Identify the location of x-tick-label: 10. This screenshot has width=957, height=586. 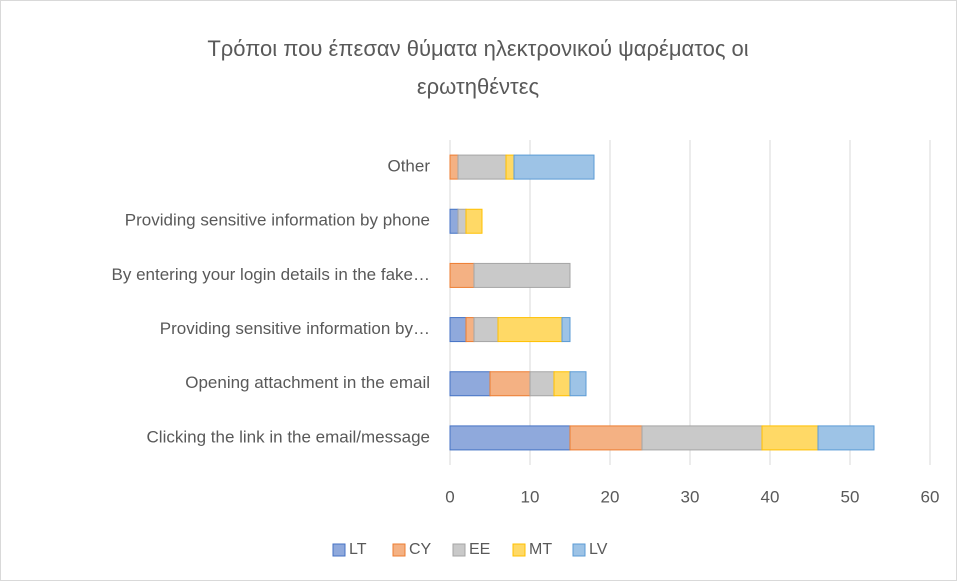
(530, 496).